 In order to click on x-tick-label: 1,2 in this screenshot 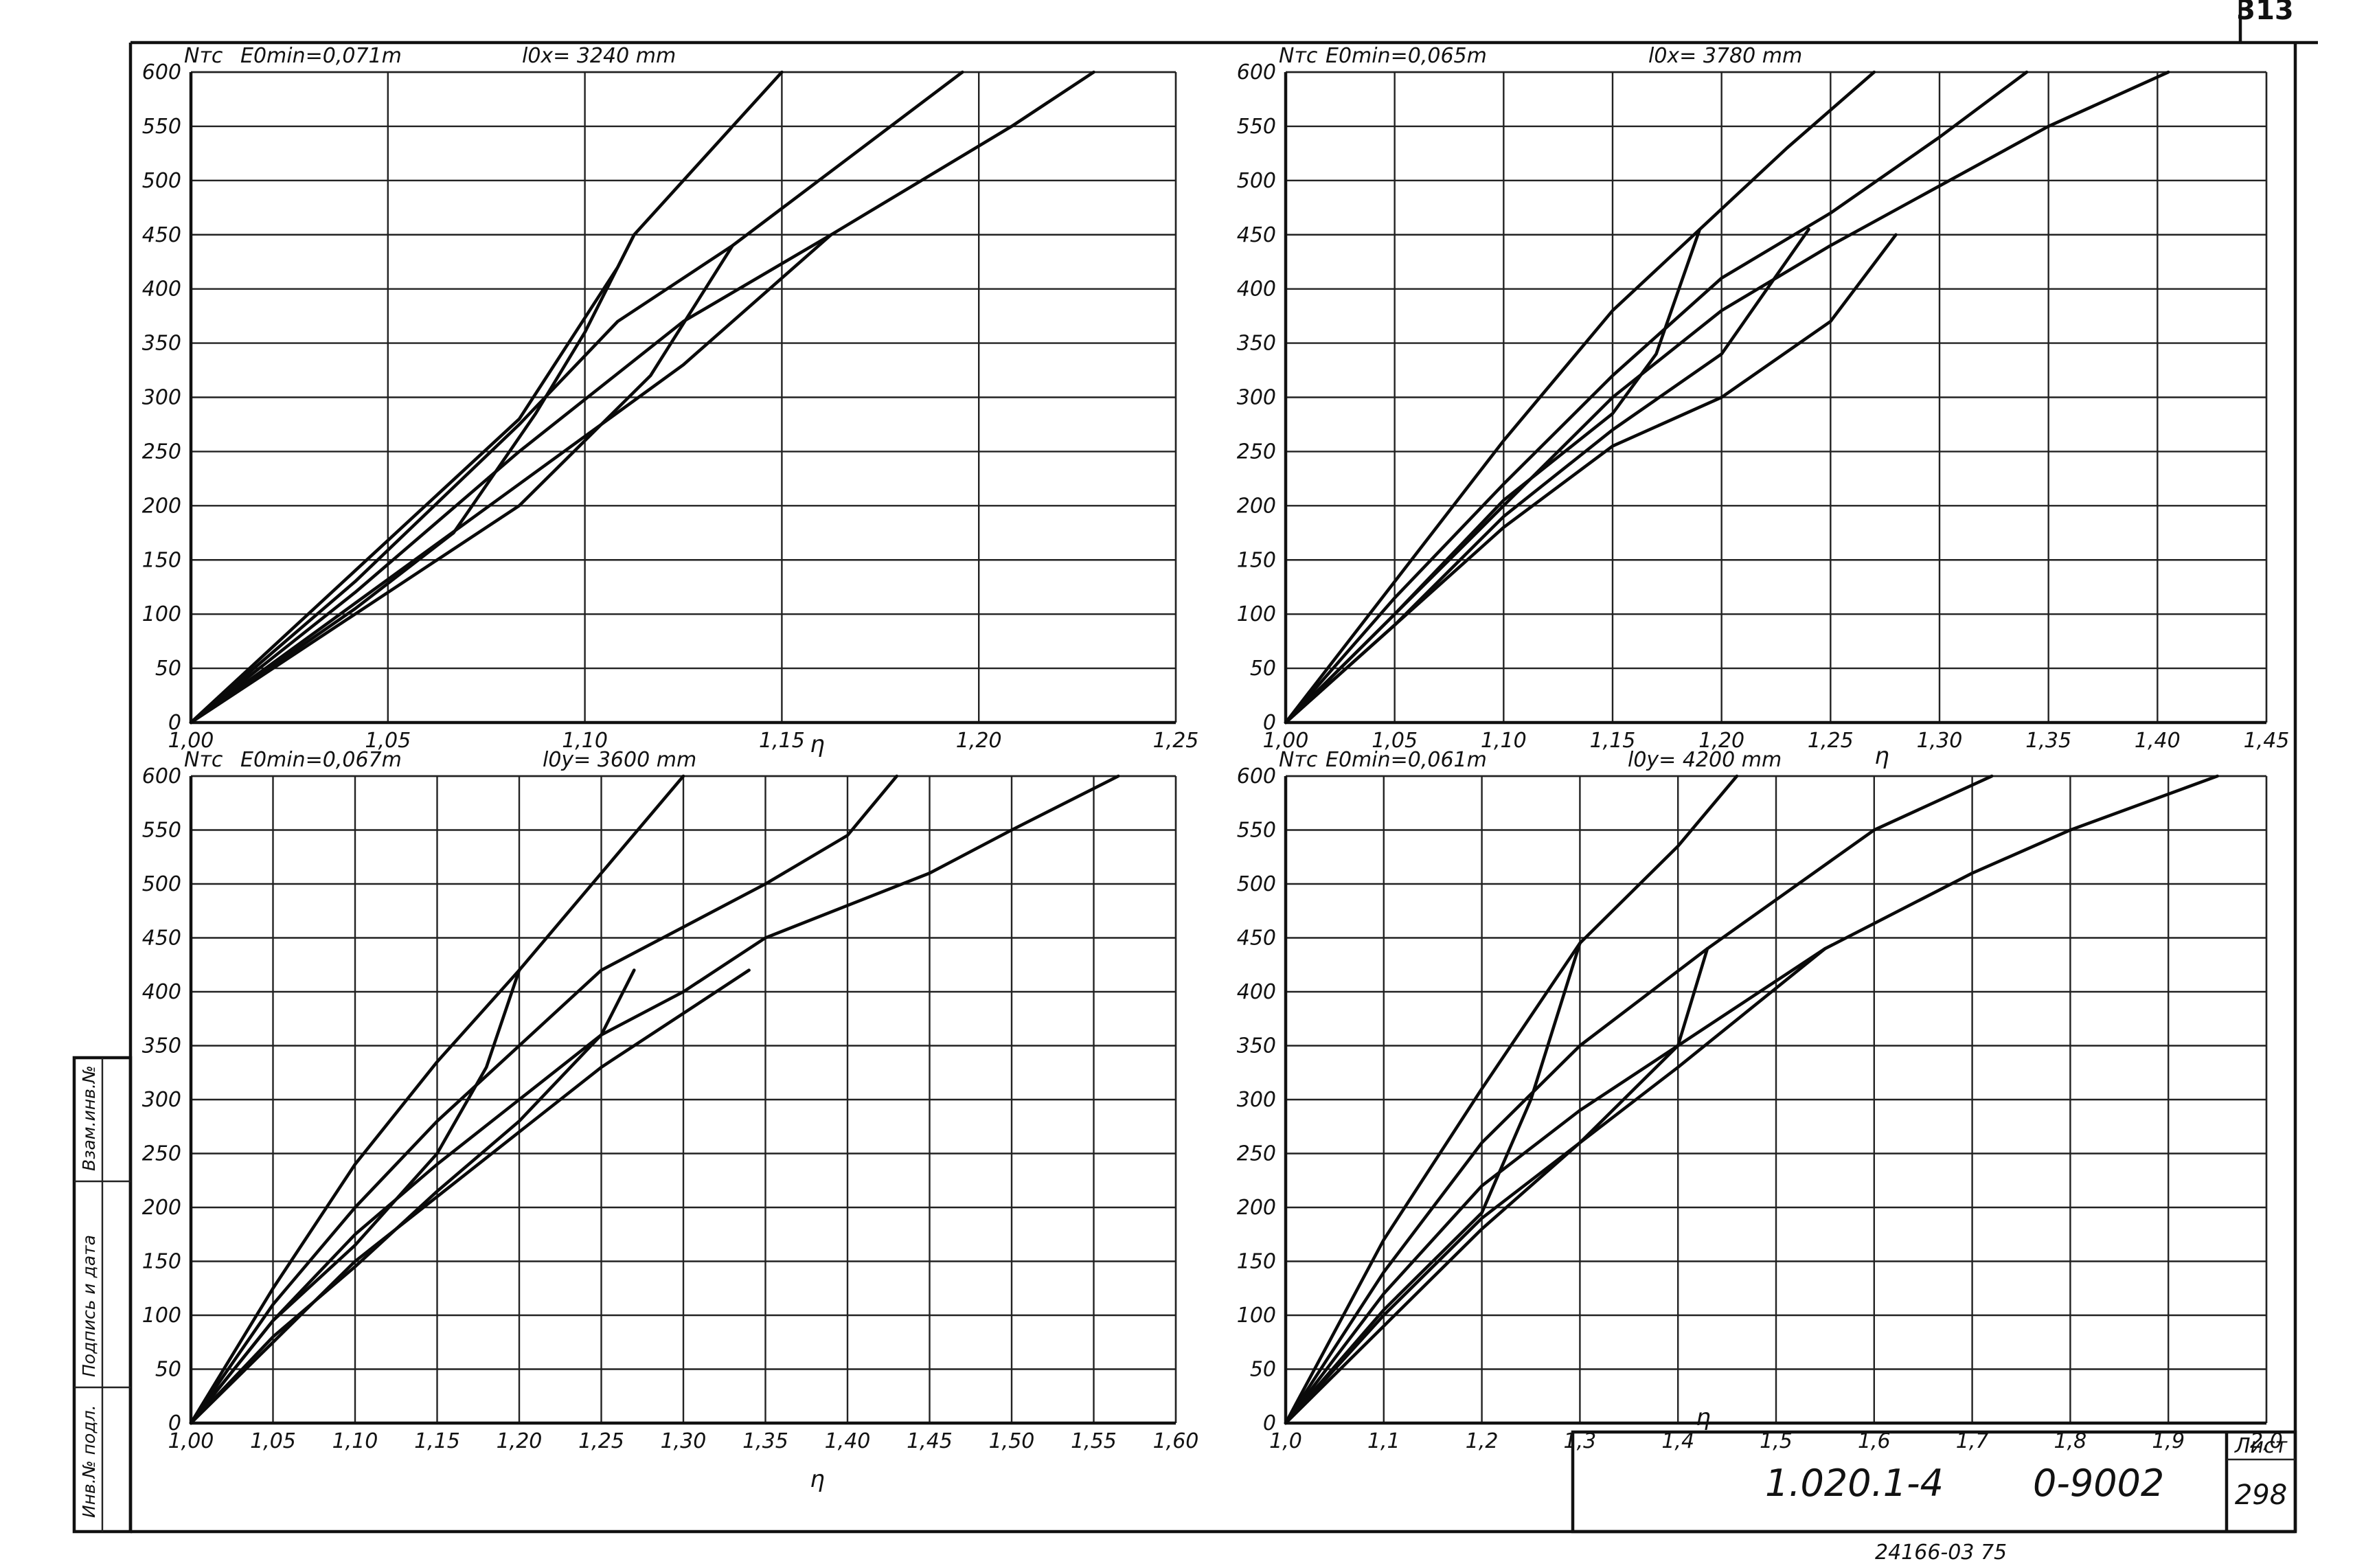, I will do `click(1483, 1441)`.